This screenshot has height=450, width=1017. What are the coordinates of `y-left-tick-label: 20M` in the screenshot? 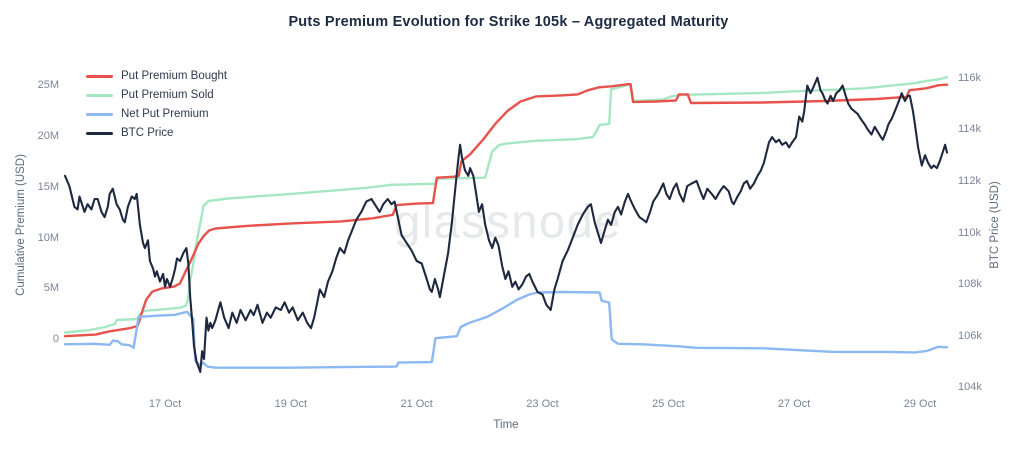 It's located at (48, 136).